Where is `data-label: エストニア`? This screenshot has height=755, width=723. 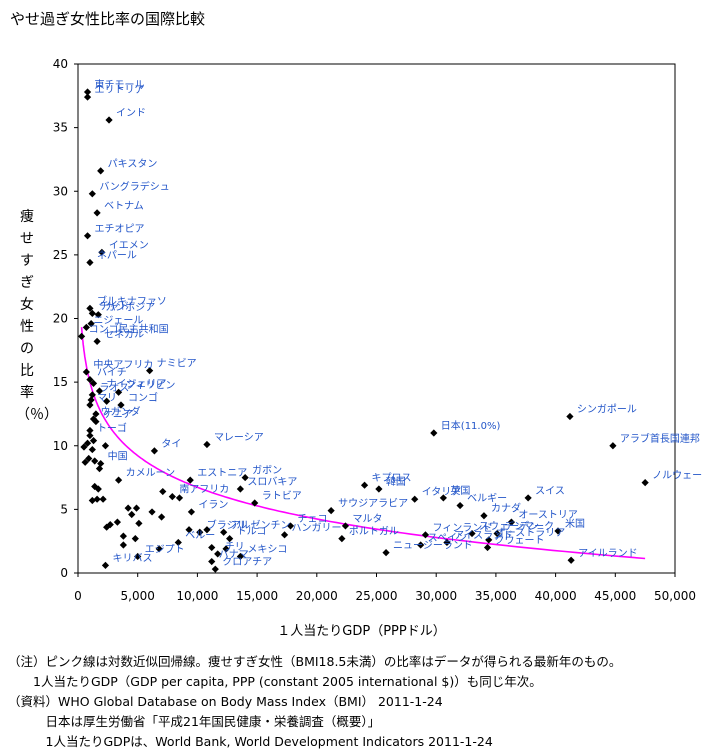 data-label: エストニア is located at coordinates (222, 473).